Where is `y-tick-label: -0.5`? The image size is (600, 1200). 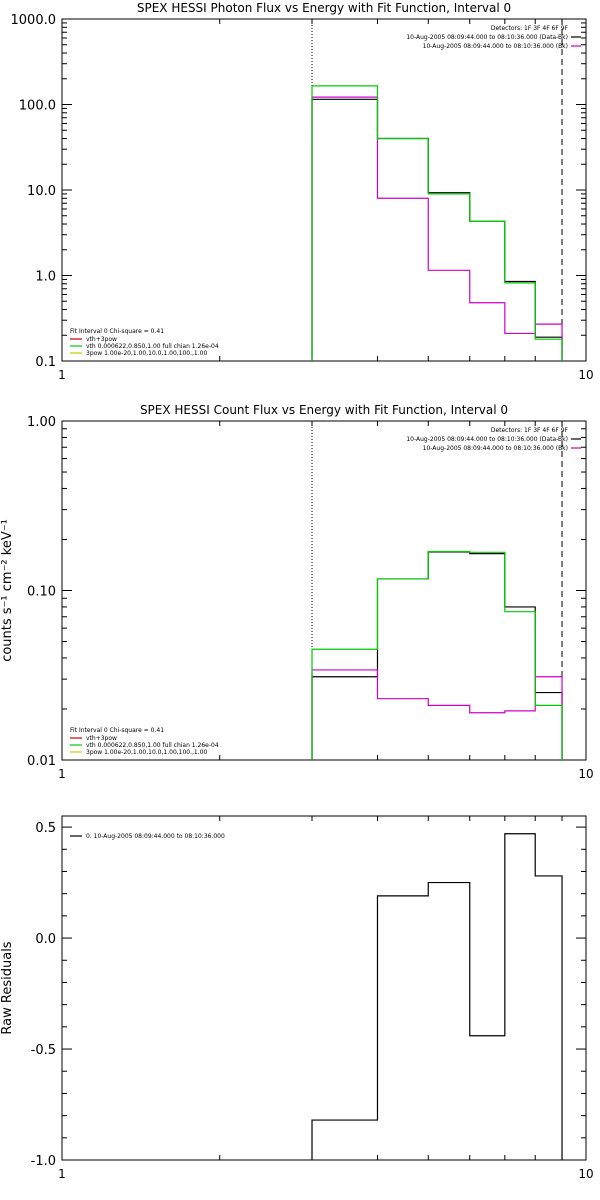
y-tick-label: -0.5 is located at coordinates (43, 1050).